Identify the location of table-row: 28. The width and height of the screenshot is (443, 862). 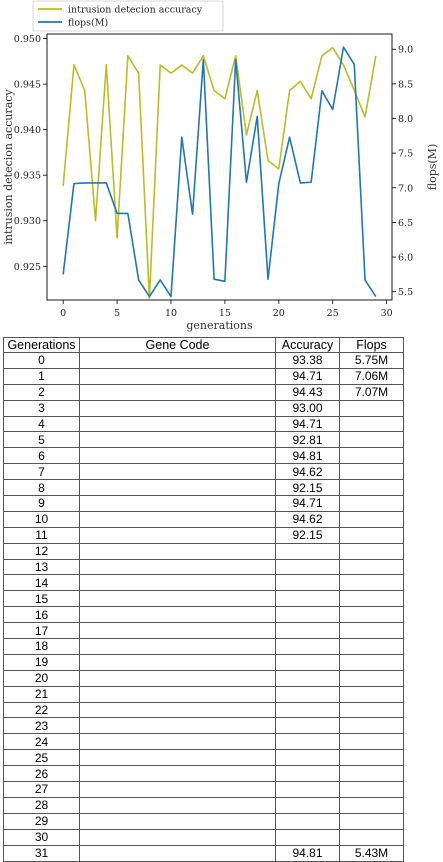
(204, 805).